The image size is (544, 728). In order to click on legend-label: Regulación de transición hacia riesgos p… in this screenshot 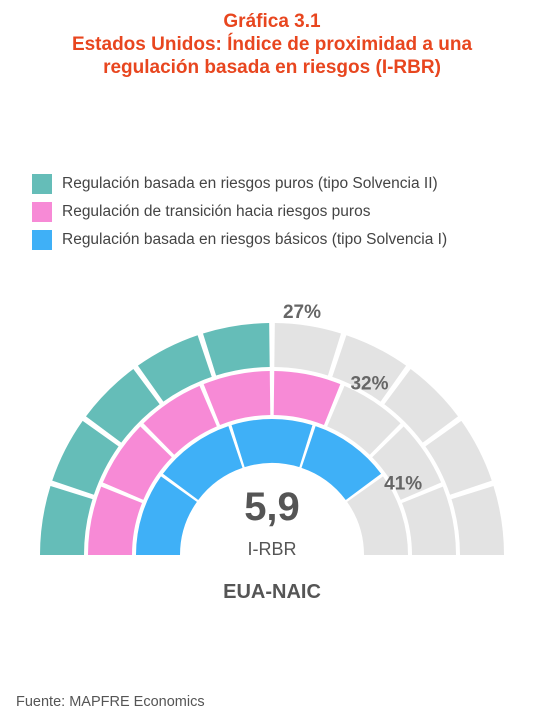, I will do `click(216, 211)`.